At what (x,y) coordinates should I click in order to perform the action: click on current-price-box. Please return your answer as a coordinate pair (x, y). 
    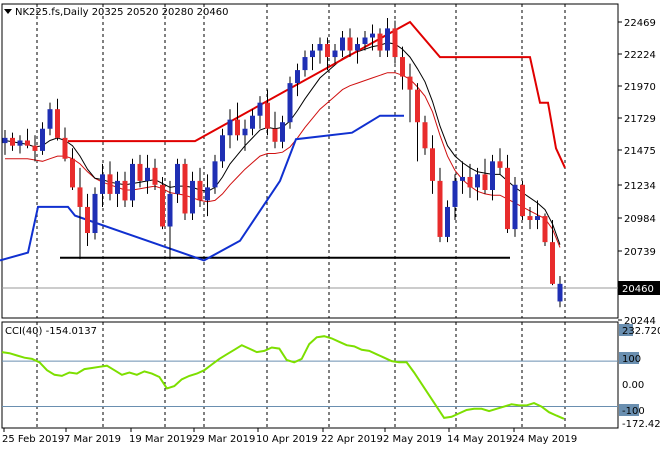
    Looking at the image, I should click on (639, 288).